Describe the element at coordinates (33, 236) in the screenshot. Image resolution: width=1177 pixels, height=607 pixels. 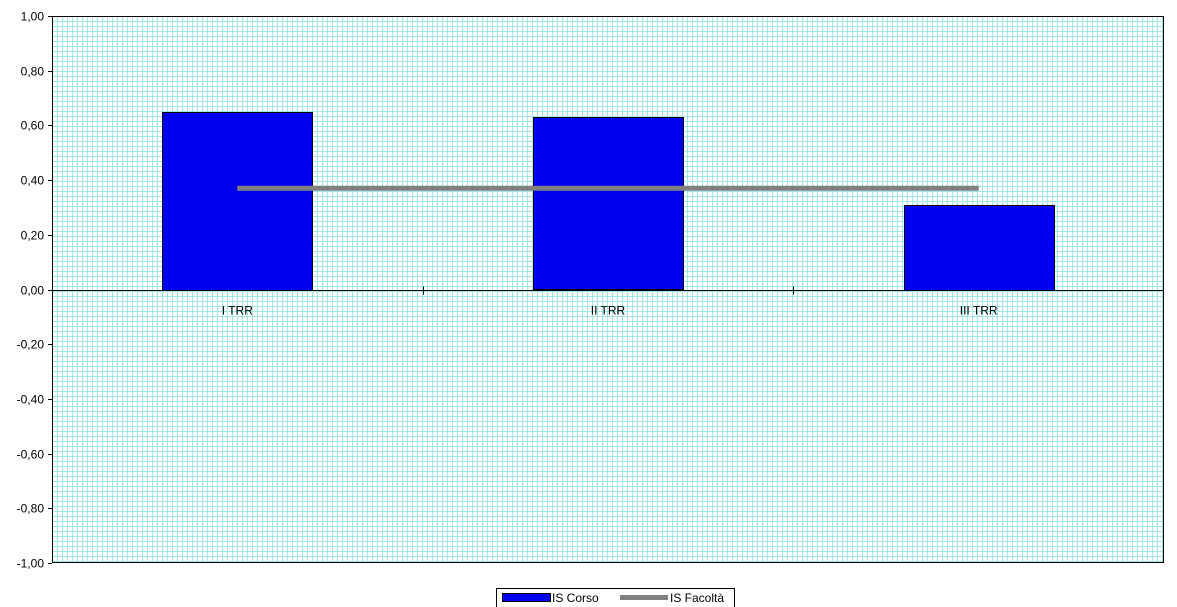
I see `y-tick-label: 0,20` at that location.